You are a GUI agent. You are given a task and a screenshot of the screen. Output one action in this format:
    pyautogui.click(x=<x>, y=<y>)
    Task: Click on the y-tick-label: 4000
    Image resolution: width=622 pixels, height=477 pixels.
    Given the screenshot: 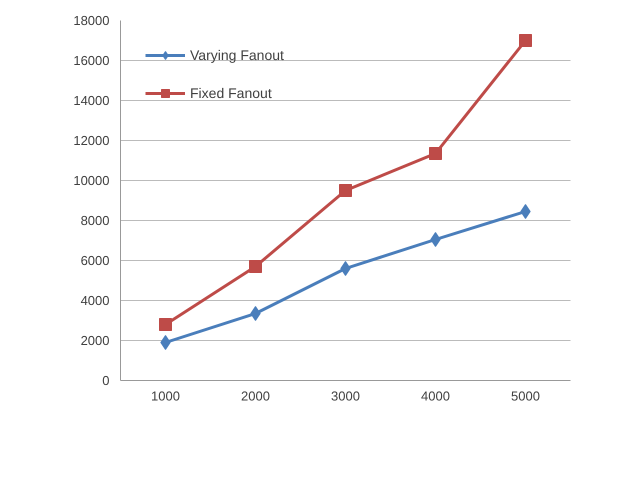 What is the action you would take?
    pyautogui.click(x=95, y=300)
    